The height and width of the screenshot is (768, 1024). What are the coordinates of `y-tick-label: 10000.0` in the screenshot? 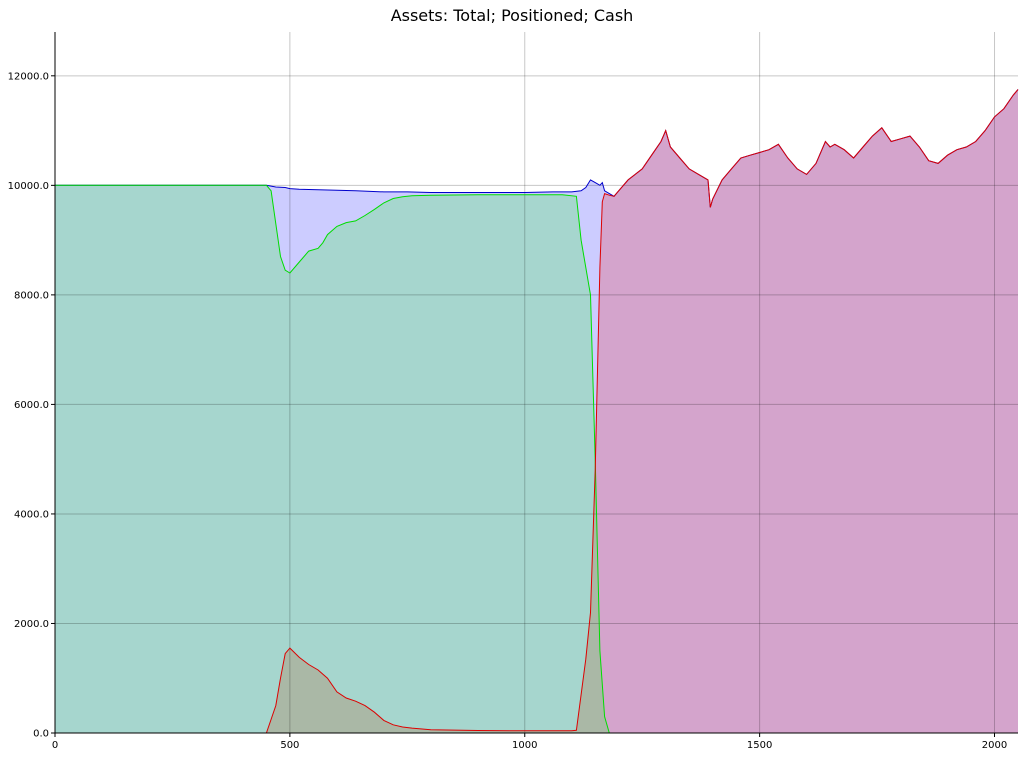 It's located at (28, 186).